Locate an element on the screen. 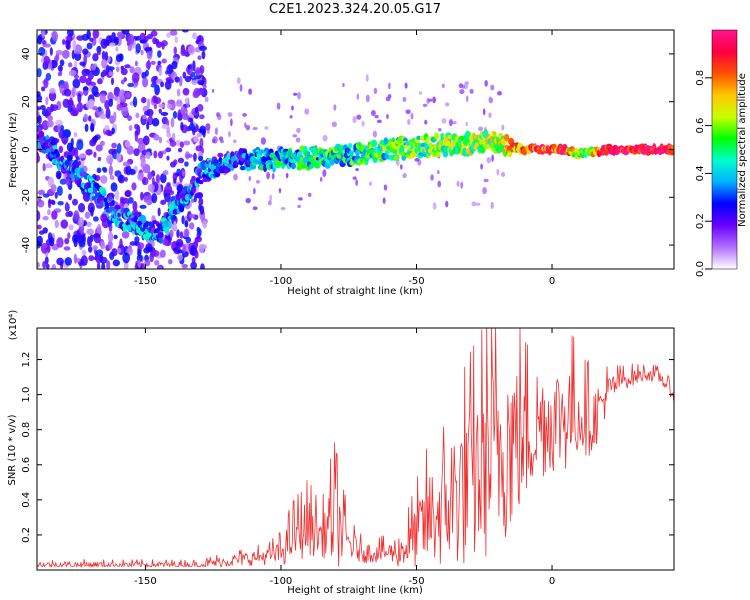  colorbar-tick-label: 0.0 is located at coordinates (700, 269).